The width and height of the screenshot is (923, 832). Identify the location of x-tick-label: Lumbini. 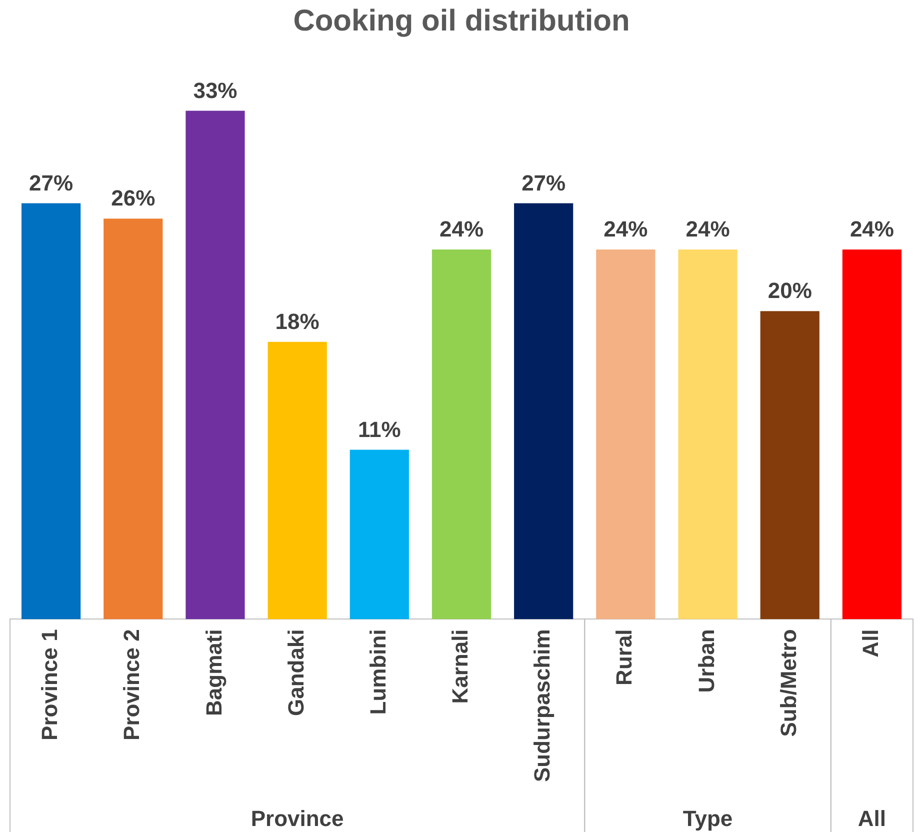
(377, 672).